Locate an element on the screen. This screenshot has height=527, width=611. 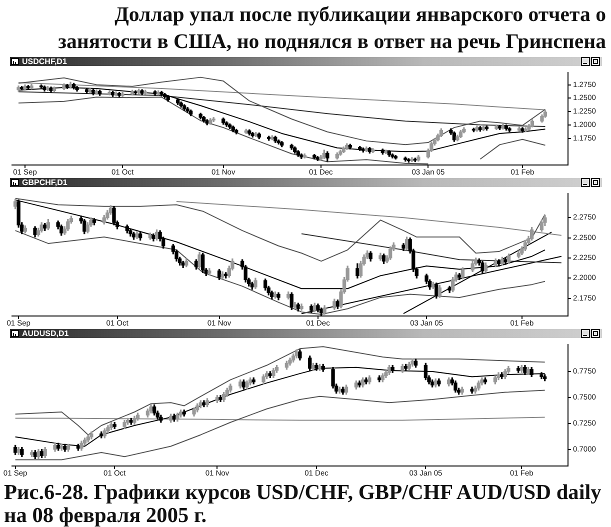
chart-title: USDCHF,D1 is located at coordinates (44, 61).